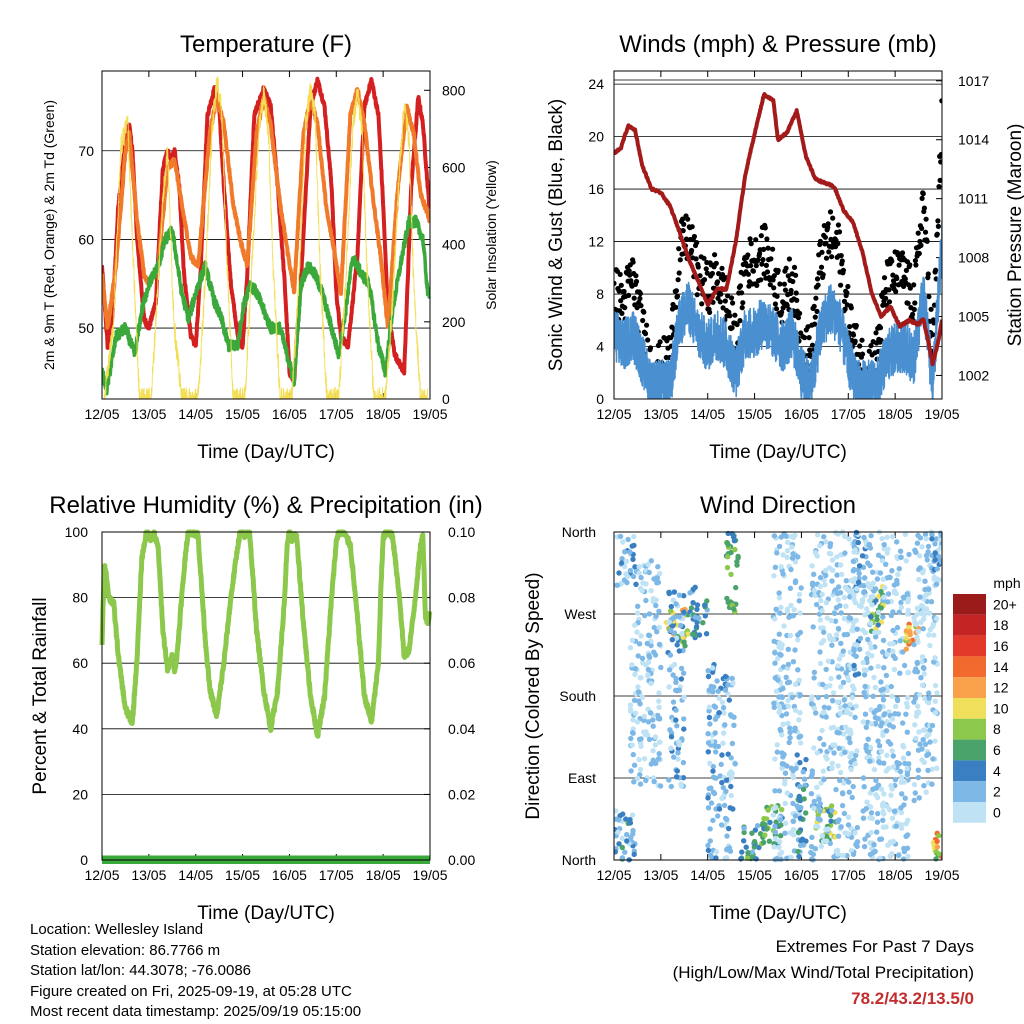 This screenshot has width=1024, height=1024. Describe the element at coordinates (242, 875) in the screenshot. I see `x-tick-label: 15/05` at that location.